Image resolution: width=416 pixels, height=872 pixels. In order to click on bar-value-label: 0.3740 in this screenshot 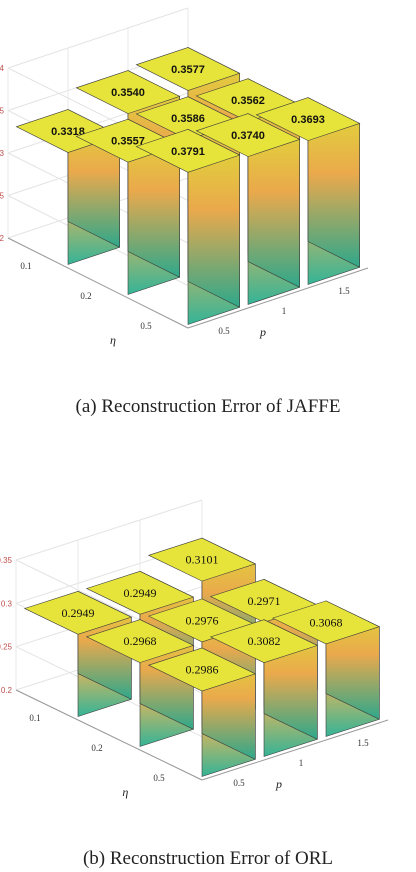, I will do `click(248, 136)`.